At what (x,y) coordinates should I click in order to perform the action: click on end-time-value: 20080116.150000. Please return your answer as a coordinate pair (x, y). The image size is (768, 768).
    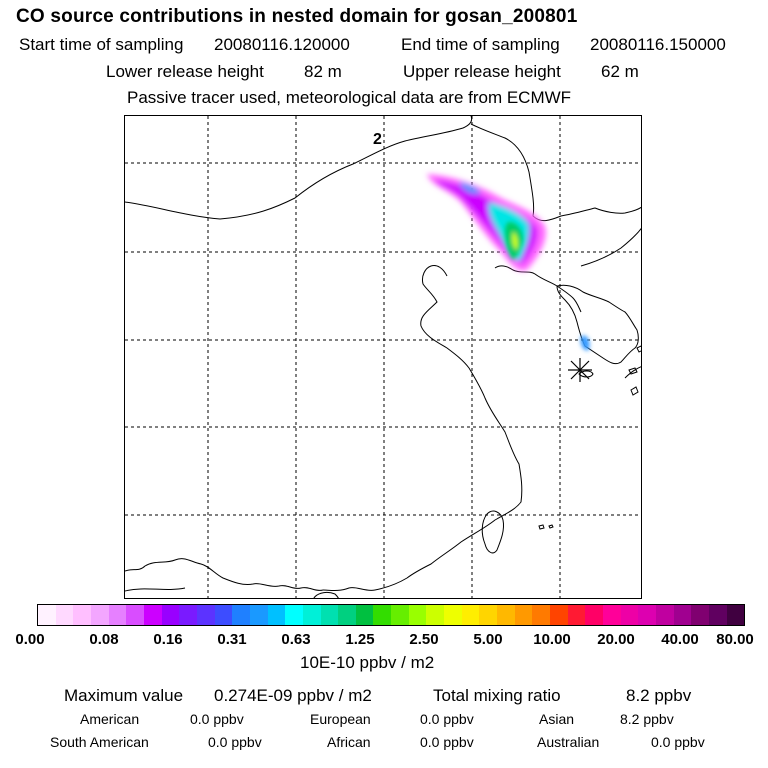
    Looking at the image, I should click on (658, 44).